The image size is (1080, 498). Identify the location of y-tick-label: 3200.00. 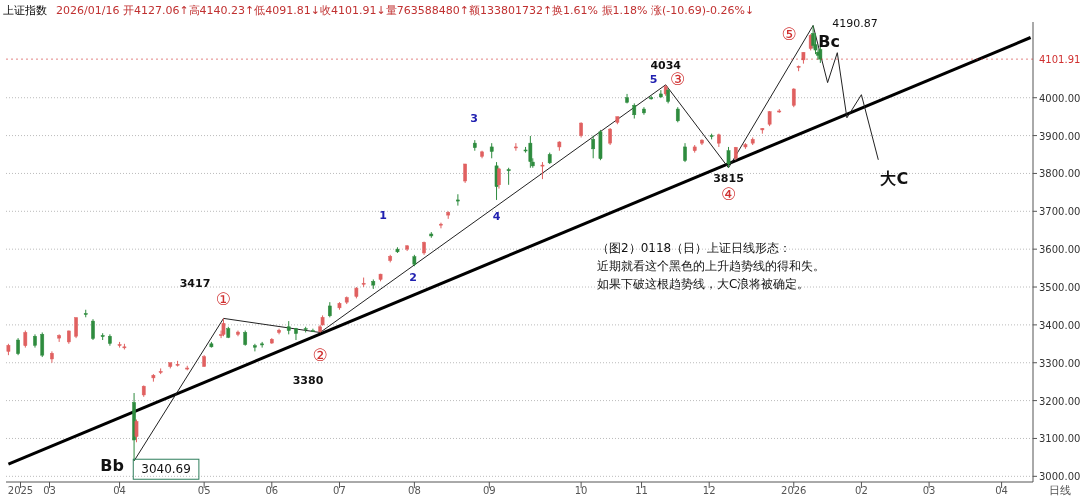
(1059, 401).